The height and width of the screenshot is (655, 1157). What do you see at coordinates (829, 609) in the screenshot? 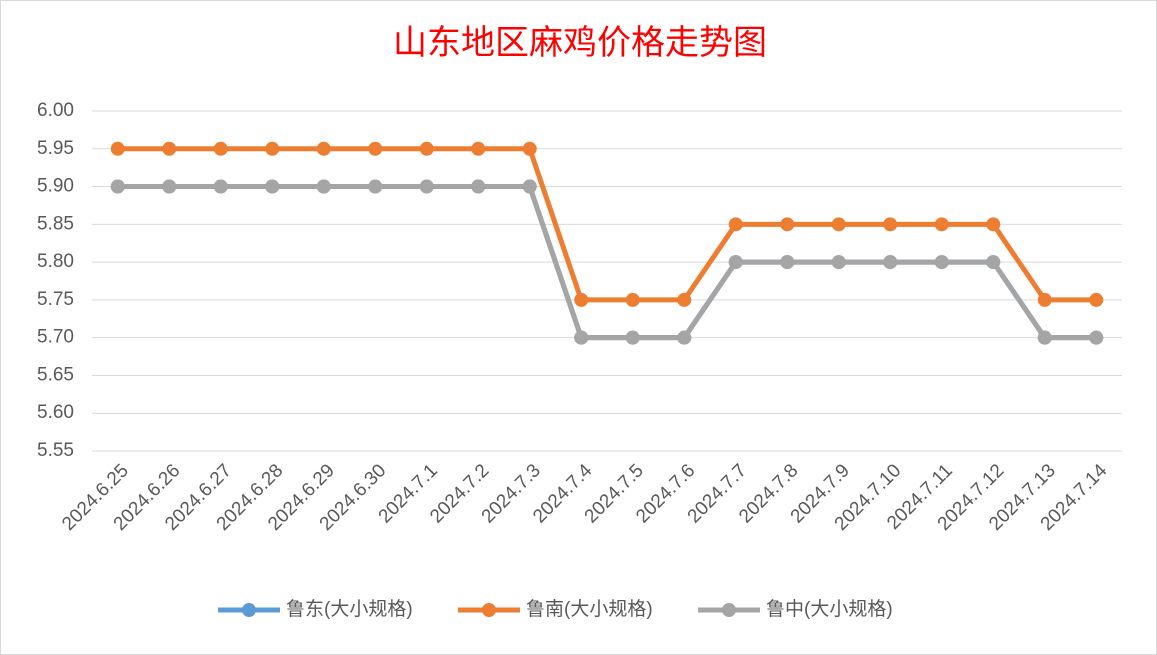
I see `legend-label: 鲁中(大小规格)` at bounding box center [829, 609].